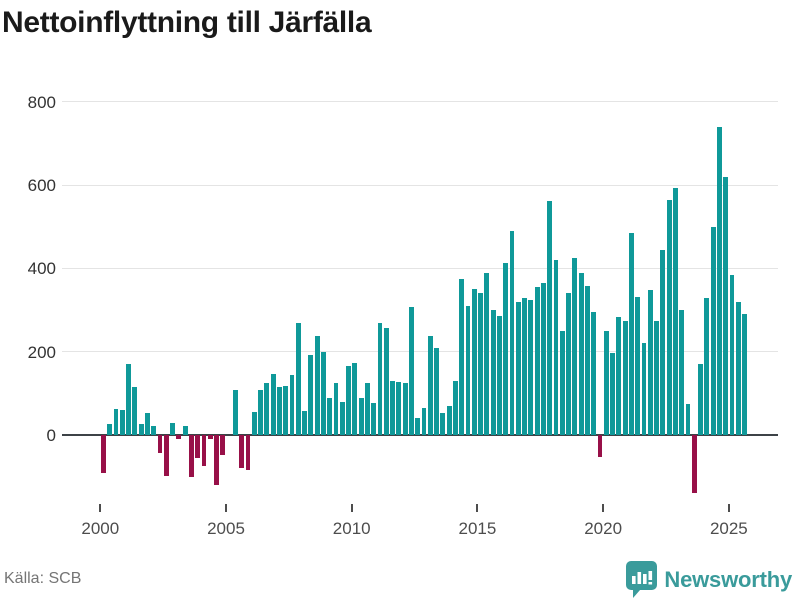  Describe the element at coordinates (625, 377) in the screenshot. I see `bar-2020-Q4` at that location.